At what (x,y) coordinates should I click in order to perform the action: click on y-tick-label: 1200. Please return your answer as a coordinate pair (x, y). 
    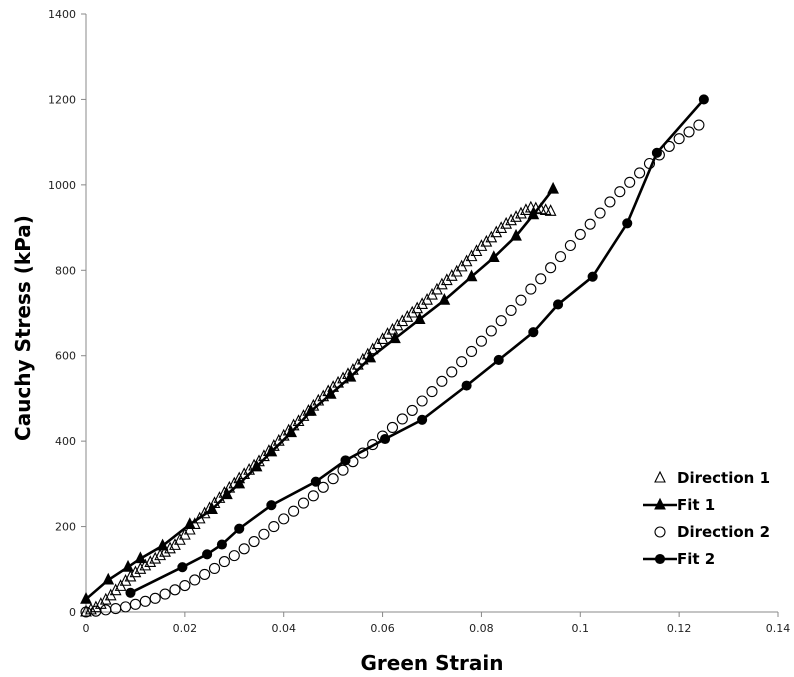
    Looking at the image, I should click on (62, 99).